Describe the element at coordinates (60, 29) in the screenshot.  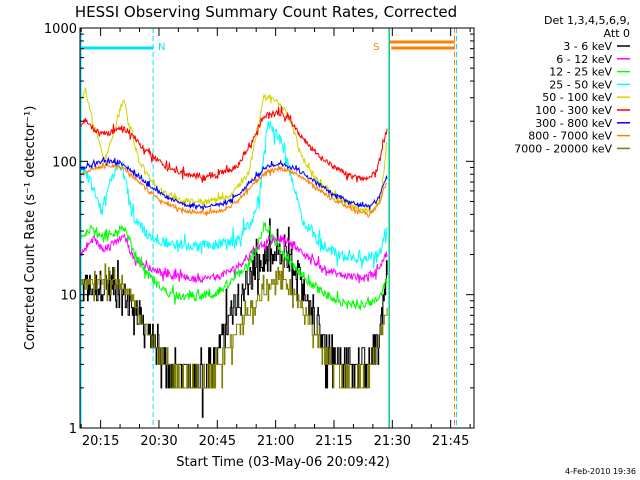
I see `y-tick-label: 1000` at that location.